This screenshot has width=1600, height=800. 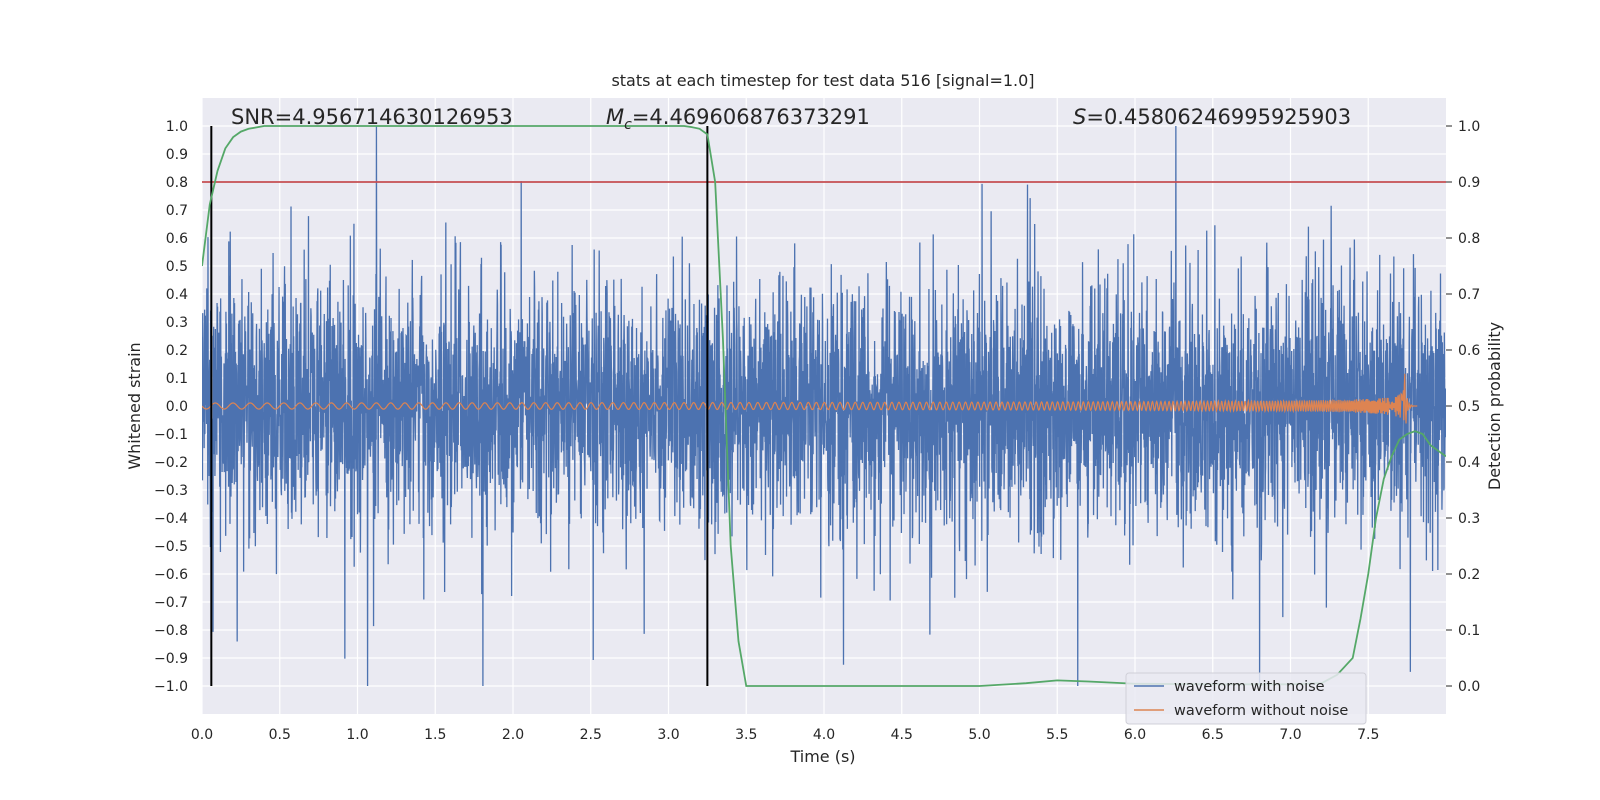 What do you see at coordinates (822, 756) in the screenshot?
I see `x-axis-label: Time (s)` at bounding box center [822, 756].